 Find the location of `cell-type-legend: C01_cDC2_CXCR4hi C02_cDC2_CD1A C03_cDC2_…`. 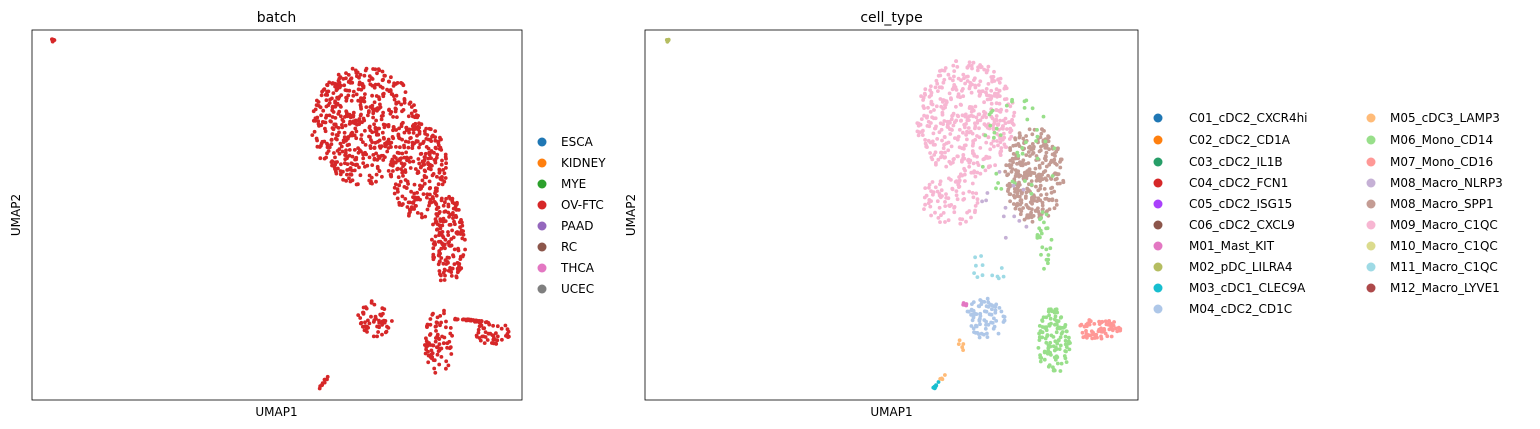

cell-type-legend: C01_cDC2_CXCR4hi C02_cDC2_CD1A C03_cDC2_… is located at coordinates (1328, 213).